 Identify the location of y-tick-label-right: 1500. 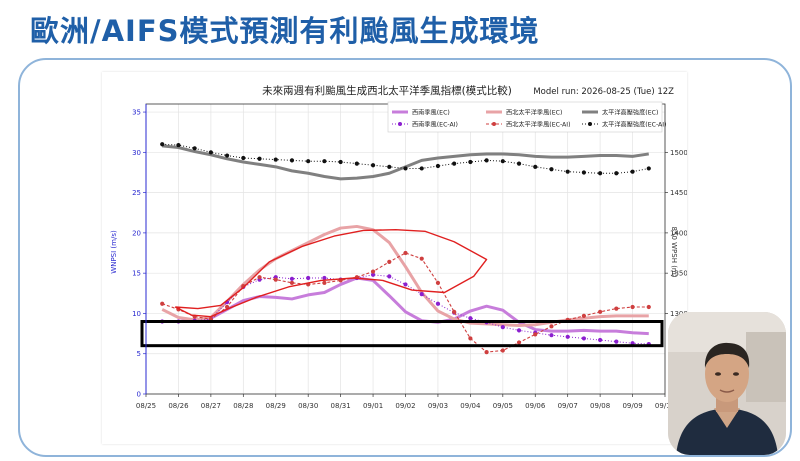
(678, 153).